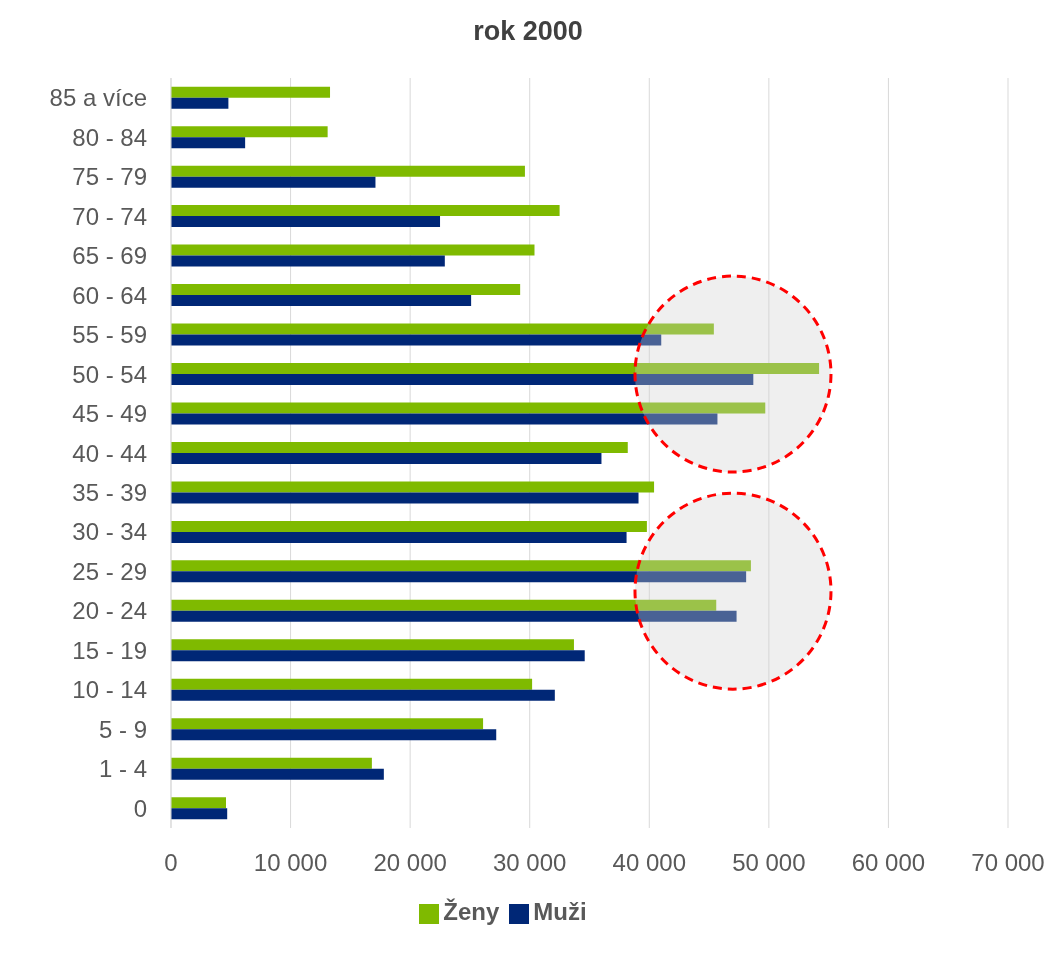  I want to click on x-tick-label: 50 000, so click(769, 863).